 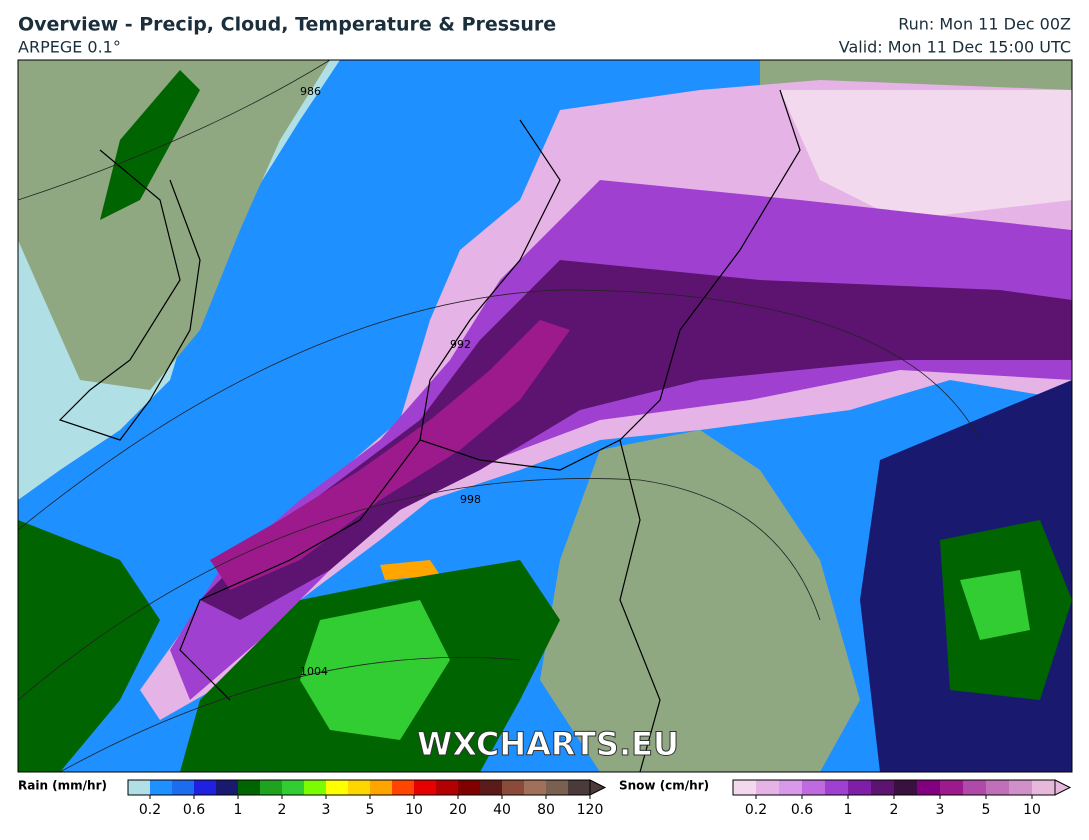 What do you see at coordinates (955, 47) in the screenshot?
I see `valid: Valid: Mon 11 Dec 15:00 UTC` at bounding box center [955, 47].